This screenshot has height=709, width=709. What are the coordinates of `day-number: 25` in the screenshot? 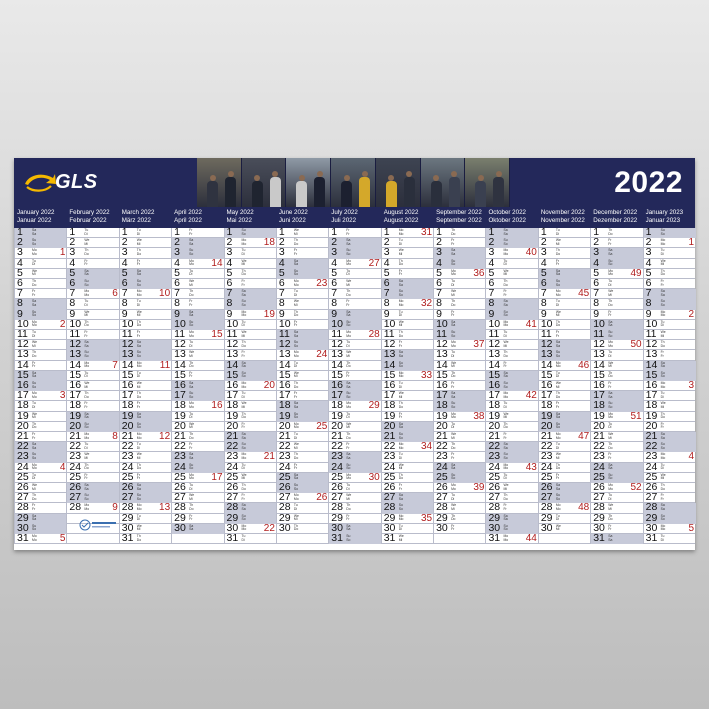 It's located at (284, 476).